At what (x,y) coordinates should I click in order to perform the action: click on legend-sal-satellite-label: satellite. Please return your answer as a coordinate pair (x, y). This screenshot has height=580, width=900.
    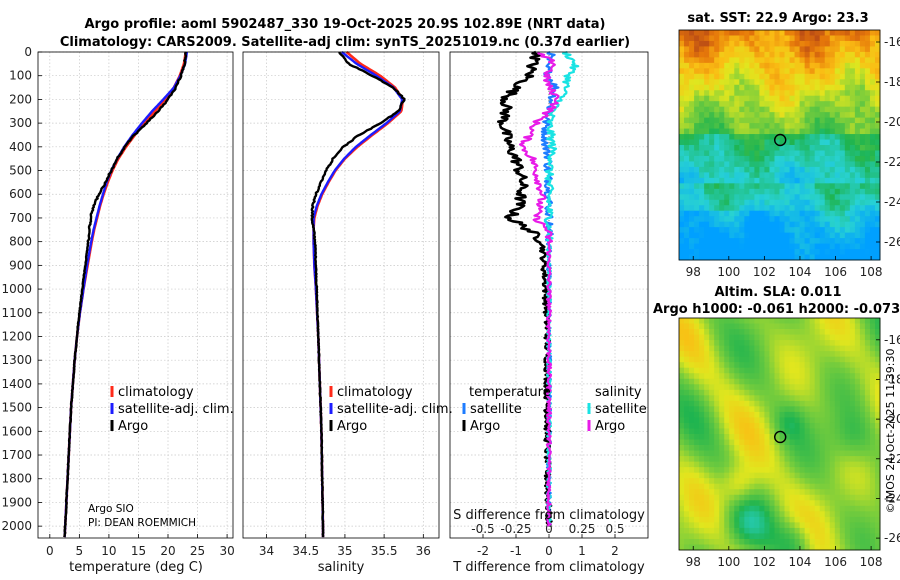
    Looking at the image, I should click on (621, 409).